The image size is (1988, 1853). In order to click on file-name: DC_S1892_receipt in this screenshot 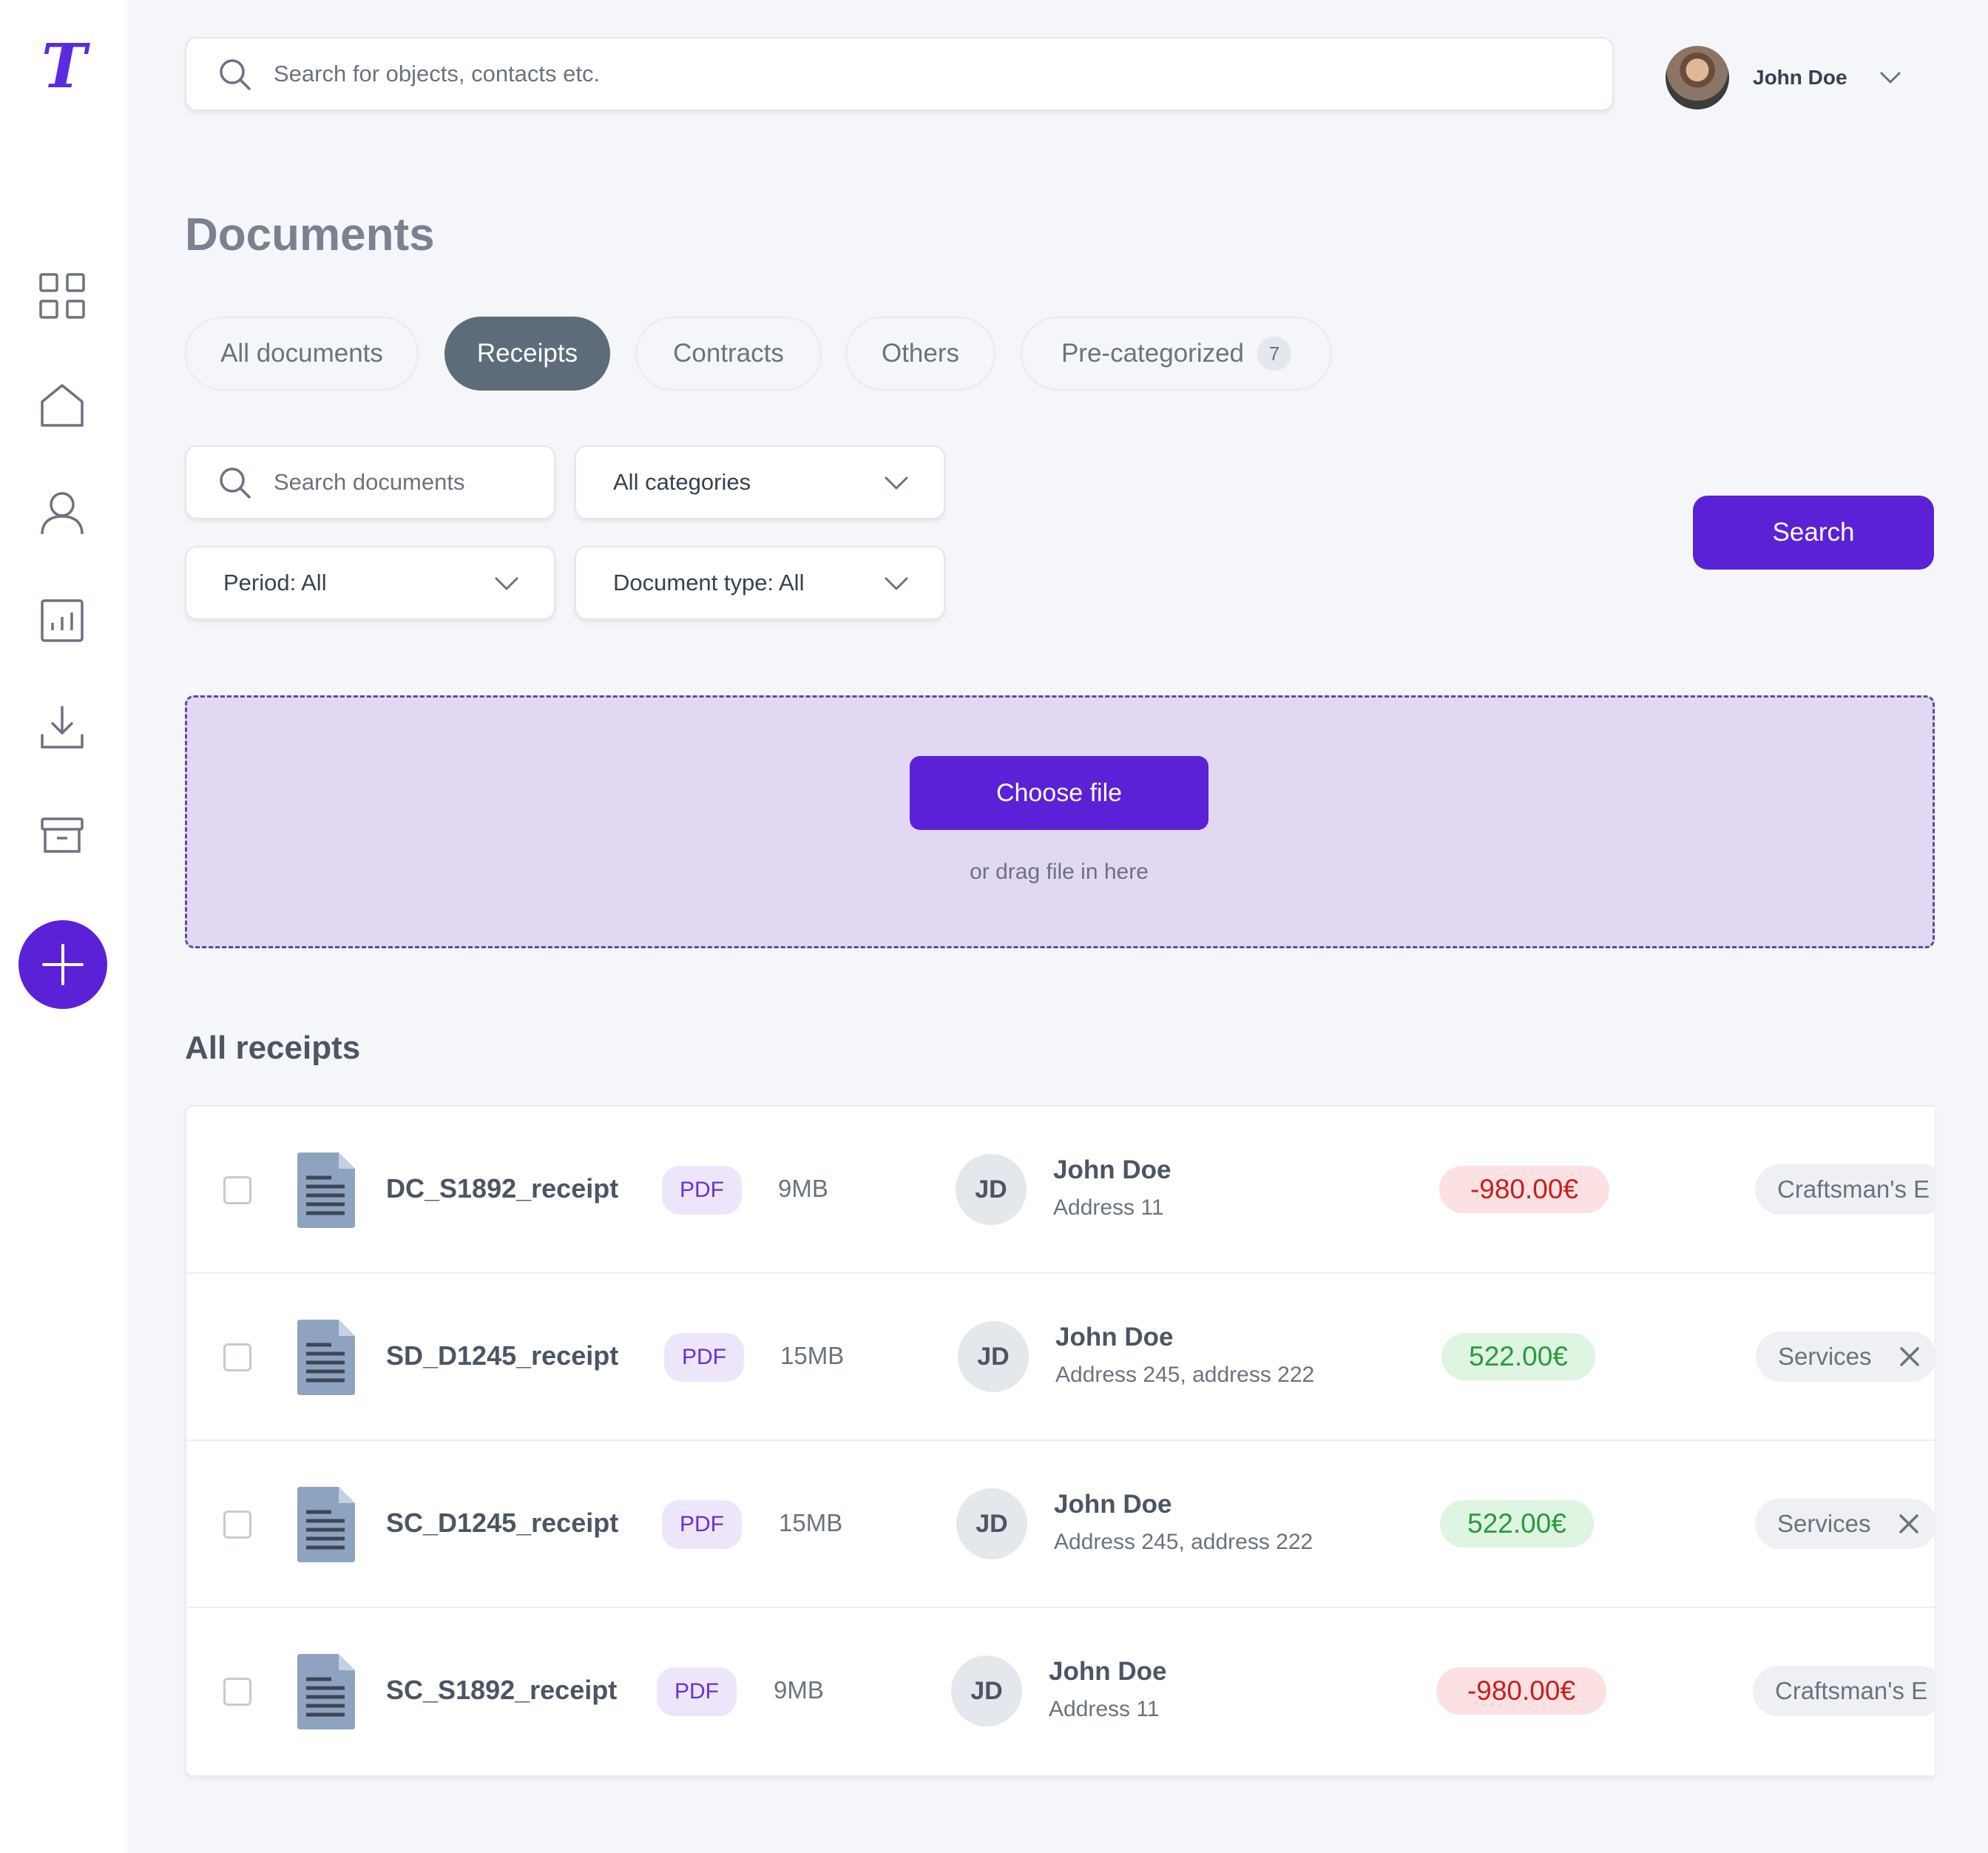, I will do `click(503, 1188)`.